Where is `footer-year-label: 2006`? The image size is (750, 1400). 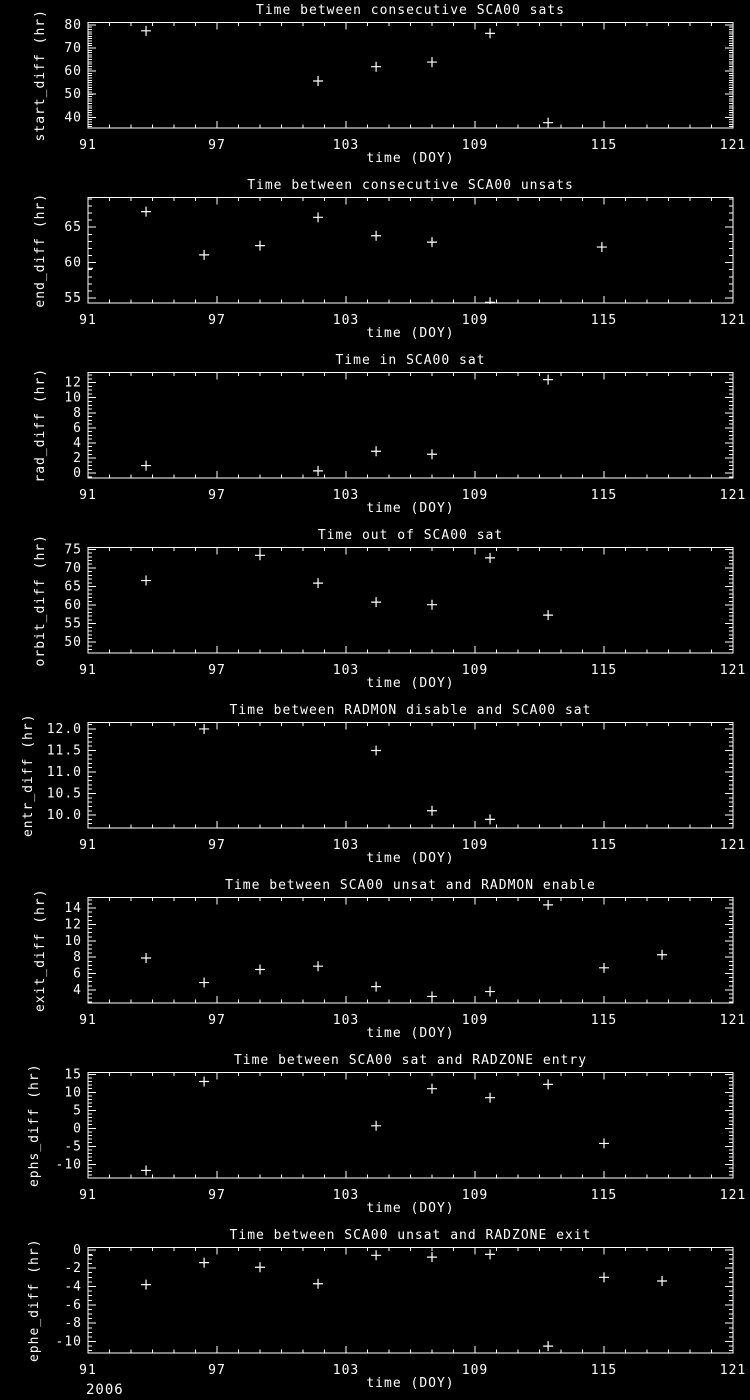
footer-year-label: 2006 is located at coordinates (105, 1390).